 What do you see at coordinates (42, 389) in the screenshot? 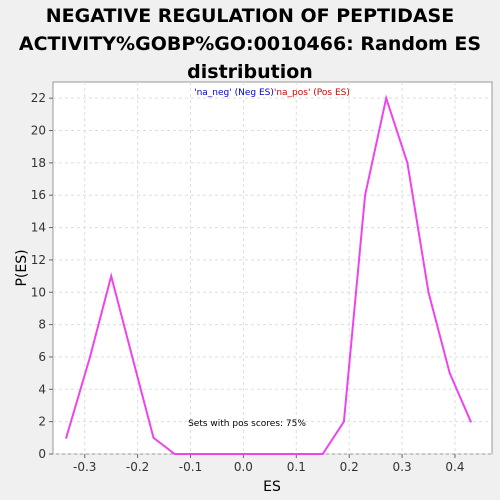
I see `y-tick-label: 4` at bounding box center [42, 389].